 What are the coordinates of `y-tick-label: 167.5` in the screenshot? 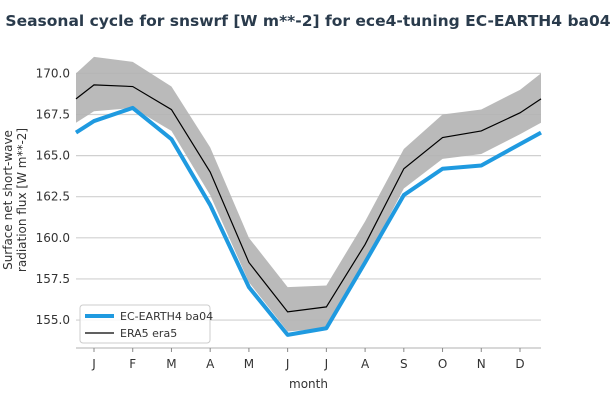 It's located at (53, 114).